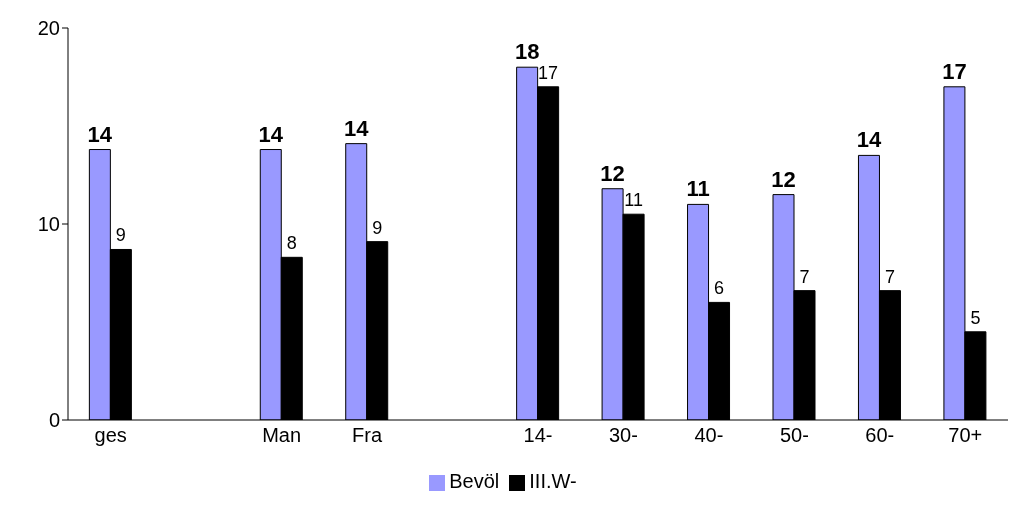  I want to click on legend-label: III.W-, so click(553, 481).